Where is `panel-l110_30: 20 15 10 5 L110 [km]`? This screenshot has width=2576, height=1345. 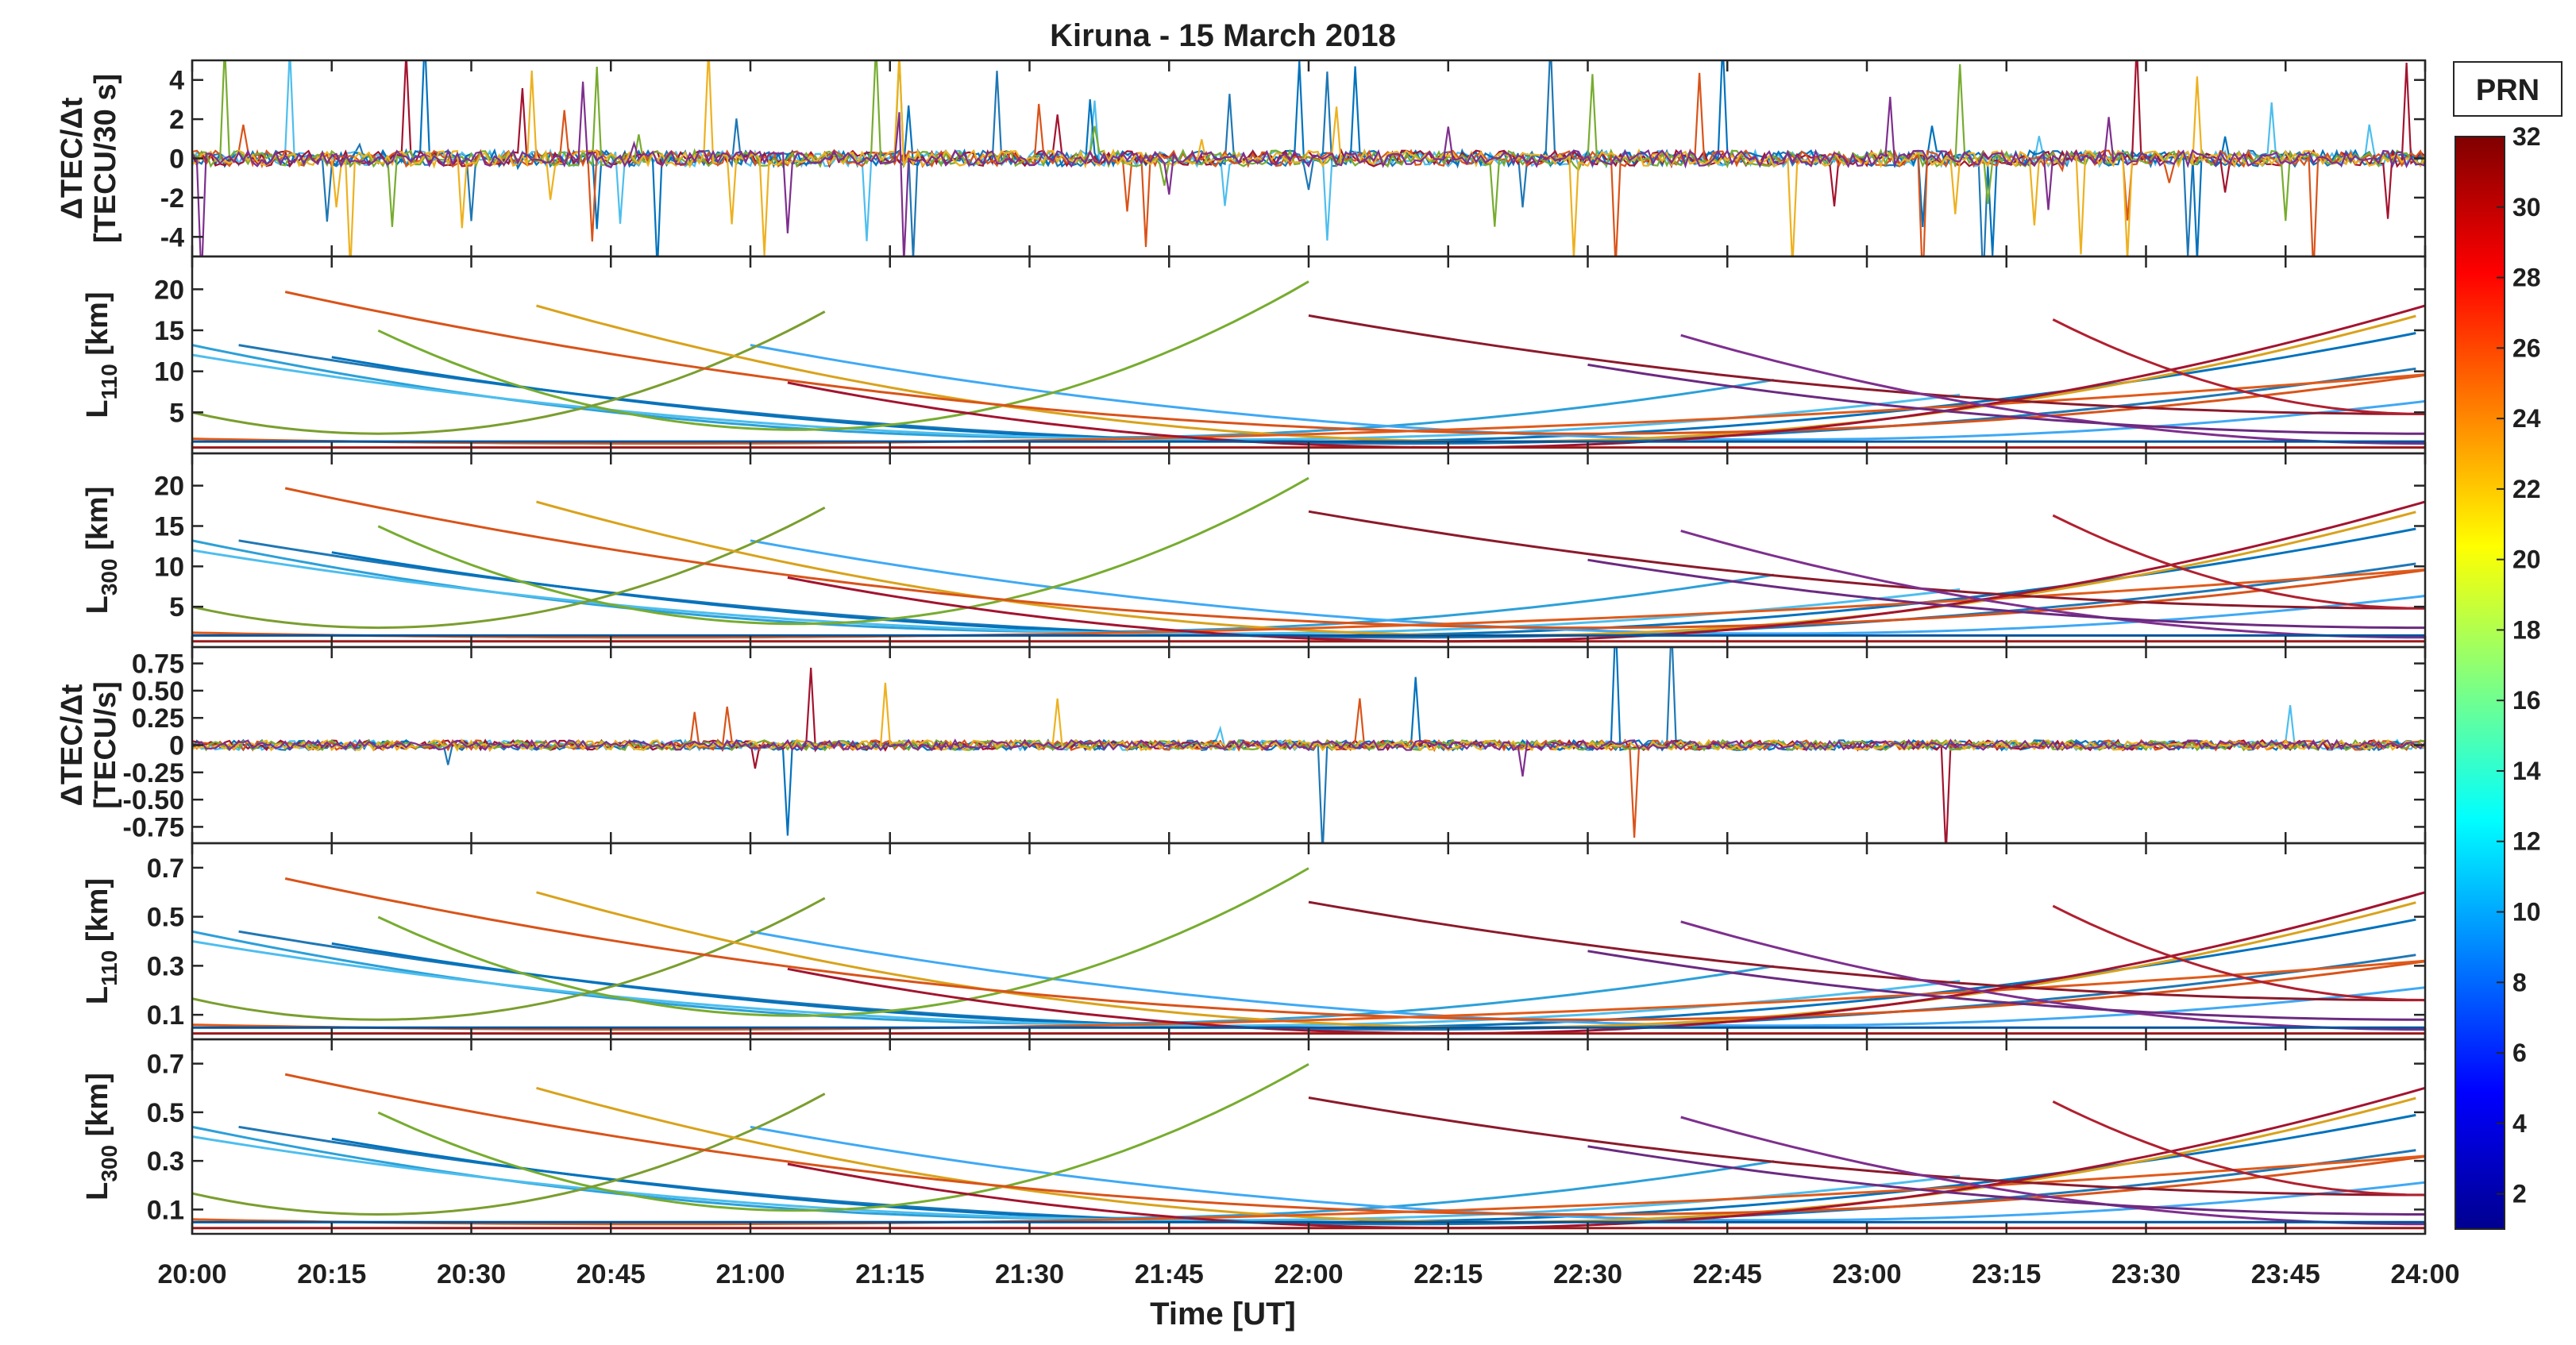
panel-l110_30: 20 15 10 5 L110 [km] is located at coordinates (1254, 355).